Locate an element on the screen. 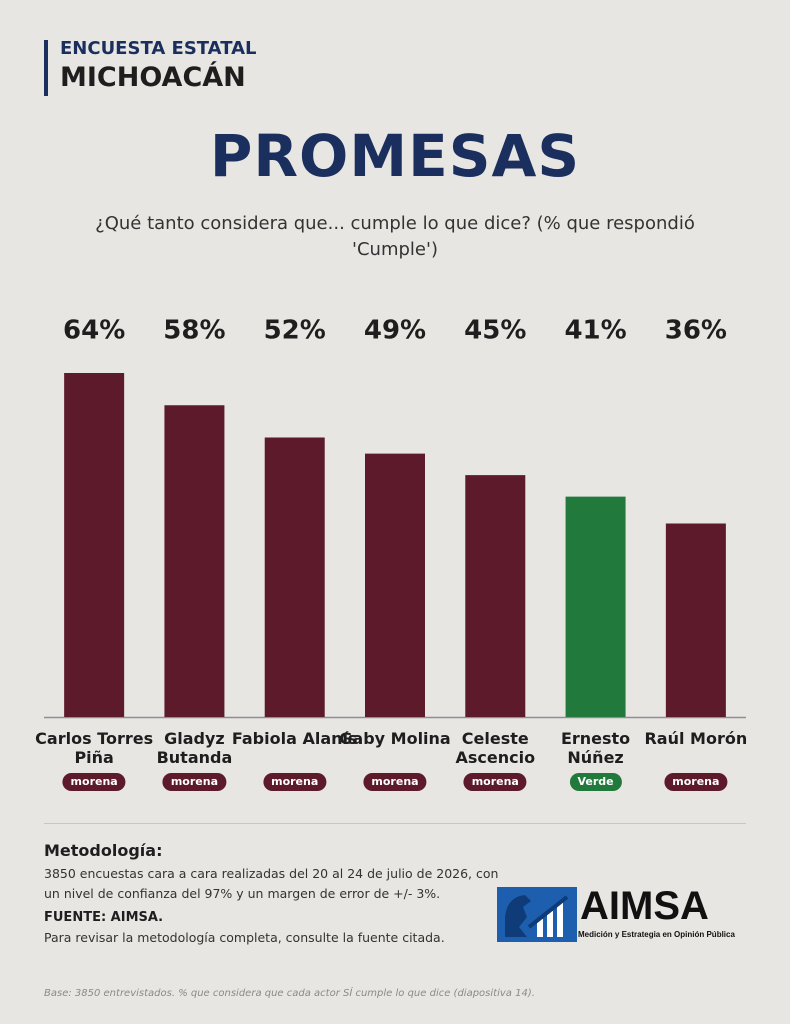 This screenshot has height=1024, width=790. category-label: Gladyz Butanda is located at coordinates (194, 748).